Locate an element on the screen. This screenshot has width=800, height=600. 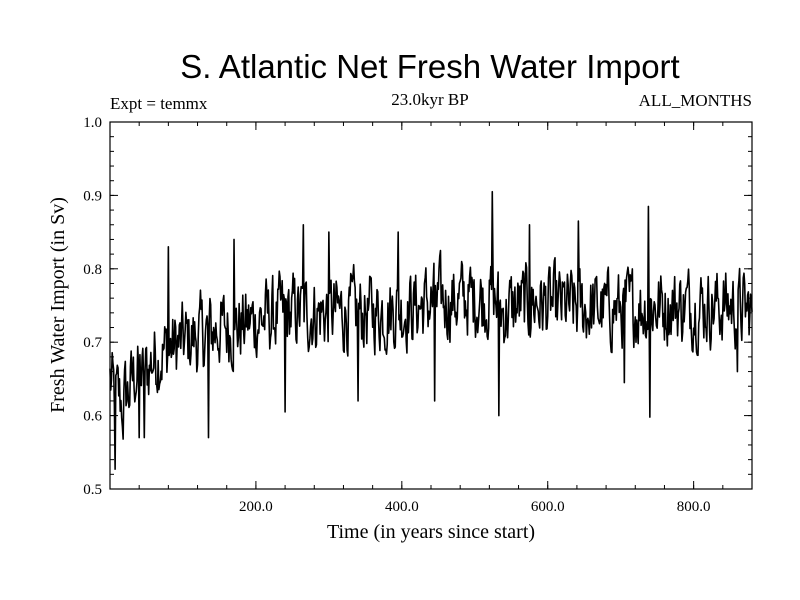
months-label: ALL_MONTHS is located at coordinates (695, 100).